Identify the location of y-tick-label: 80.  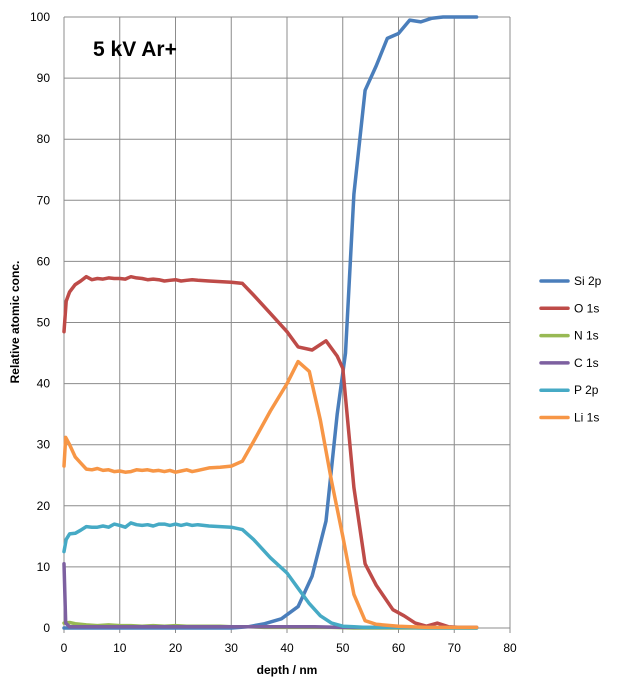
(44, 139).